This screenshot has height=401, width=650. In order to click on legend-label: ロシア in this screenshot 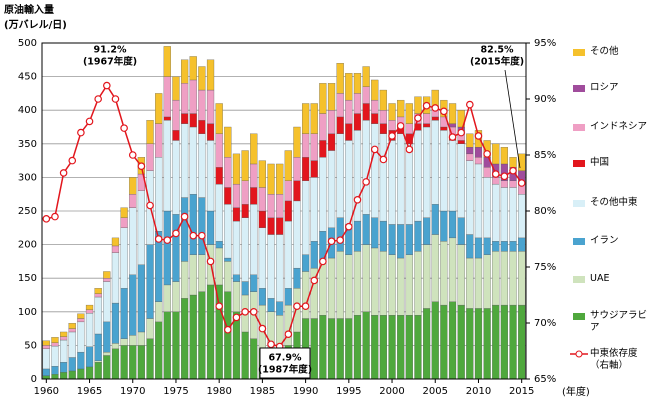, I will do `click(604, 87)`.